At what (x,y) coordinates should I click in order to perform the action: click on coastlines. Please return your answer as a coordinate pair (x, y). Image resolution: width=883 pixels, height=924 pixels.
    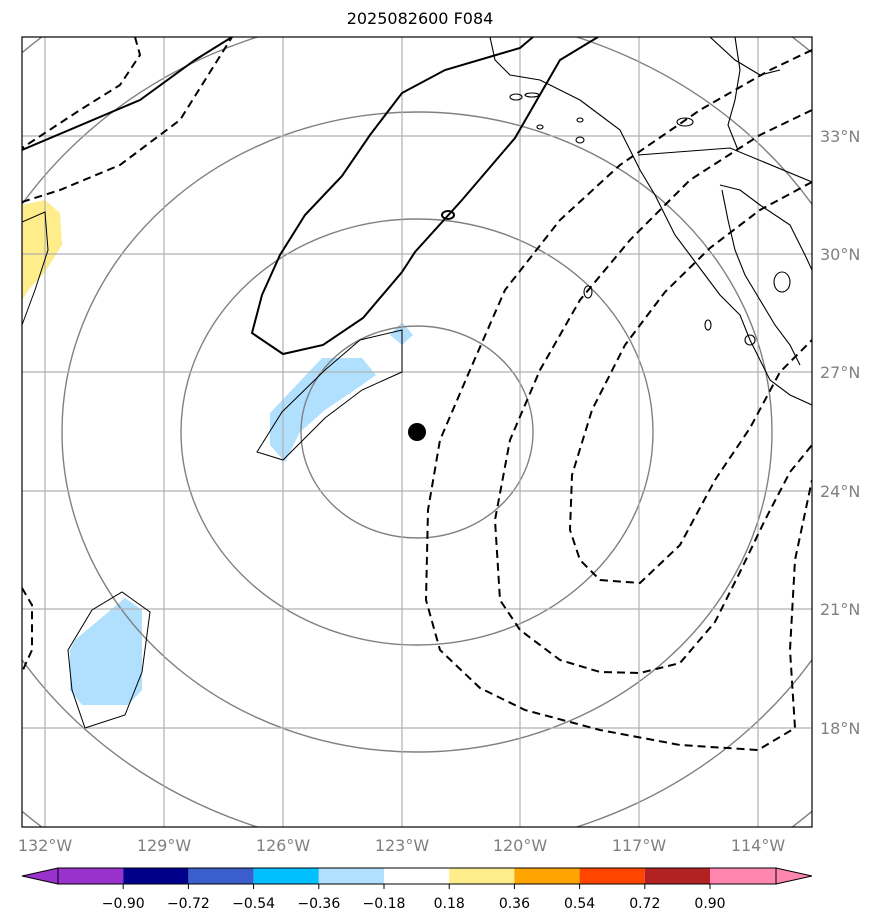
    Looking at the image, I should click on (650, 221).